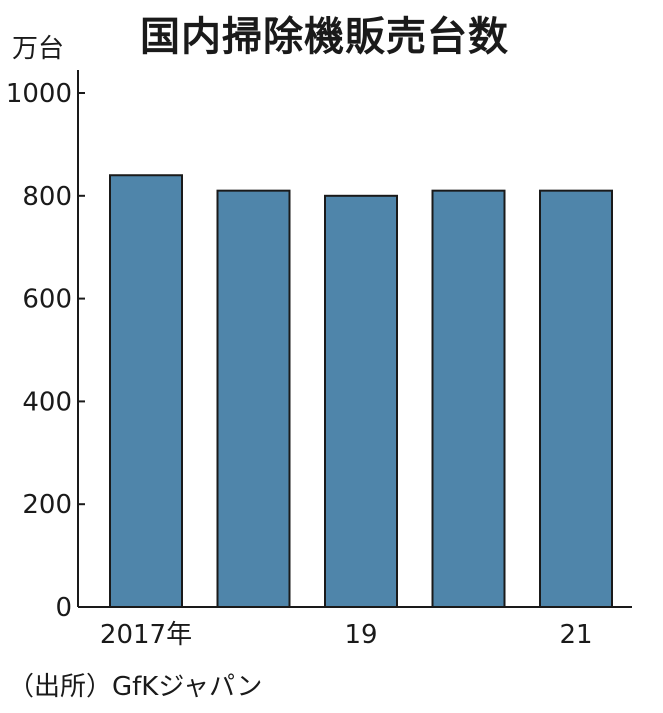 The image size is (663, 713). I want to click on source-note: （出所）GfKジャパン, so click(135, 687).